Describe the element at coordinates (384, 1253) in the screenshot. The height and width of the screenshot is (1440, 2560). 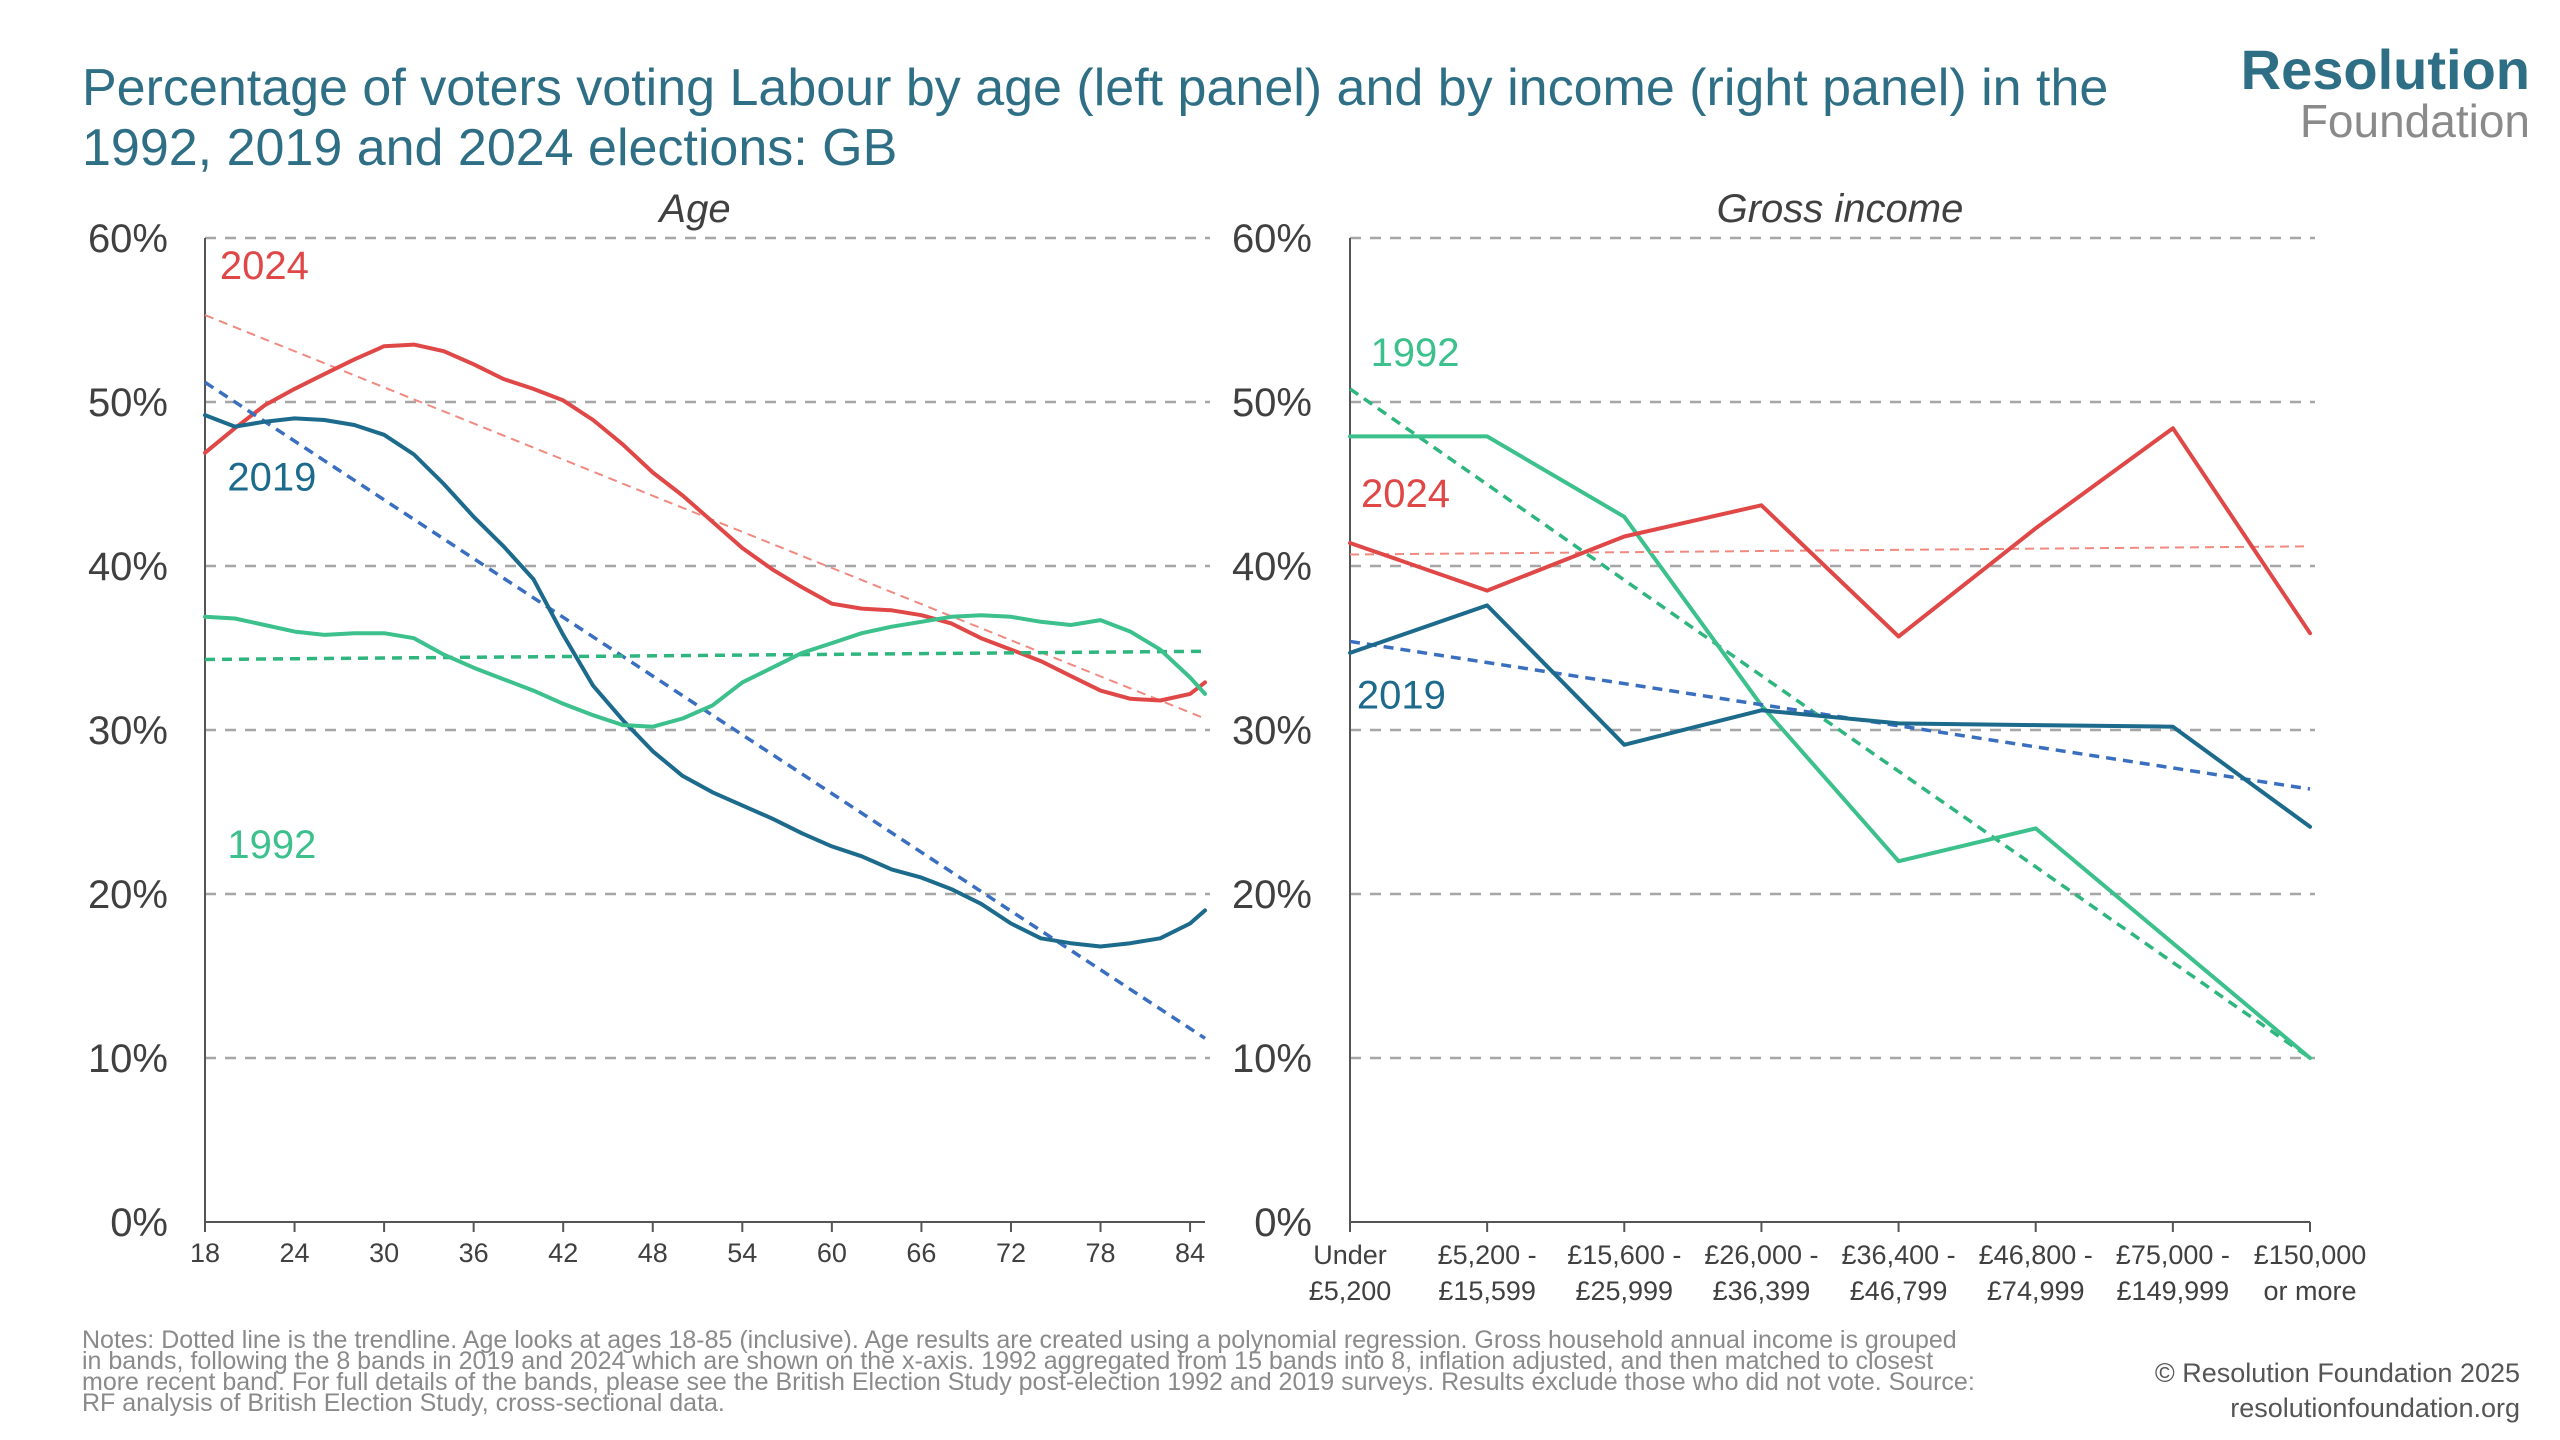
I see `x-tick-label: 30` at that location.